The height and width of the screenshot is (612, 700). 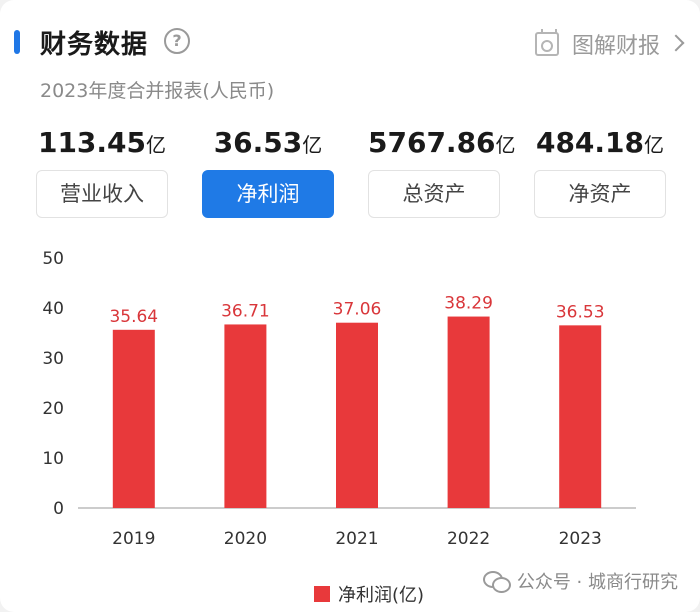 What do you see at coordinates (357, 310) in the screenshot?
I see `bar-data-label: 37.06` at bounding box center [357, 310].